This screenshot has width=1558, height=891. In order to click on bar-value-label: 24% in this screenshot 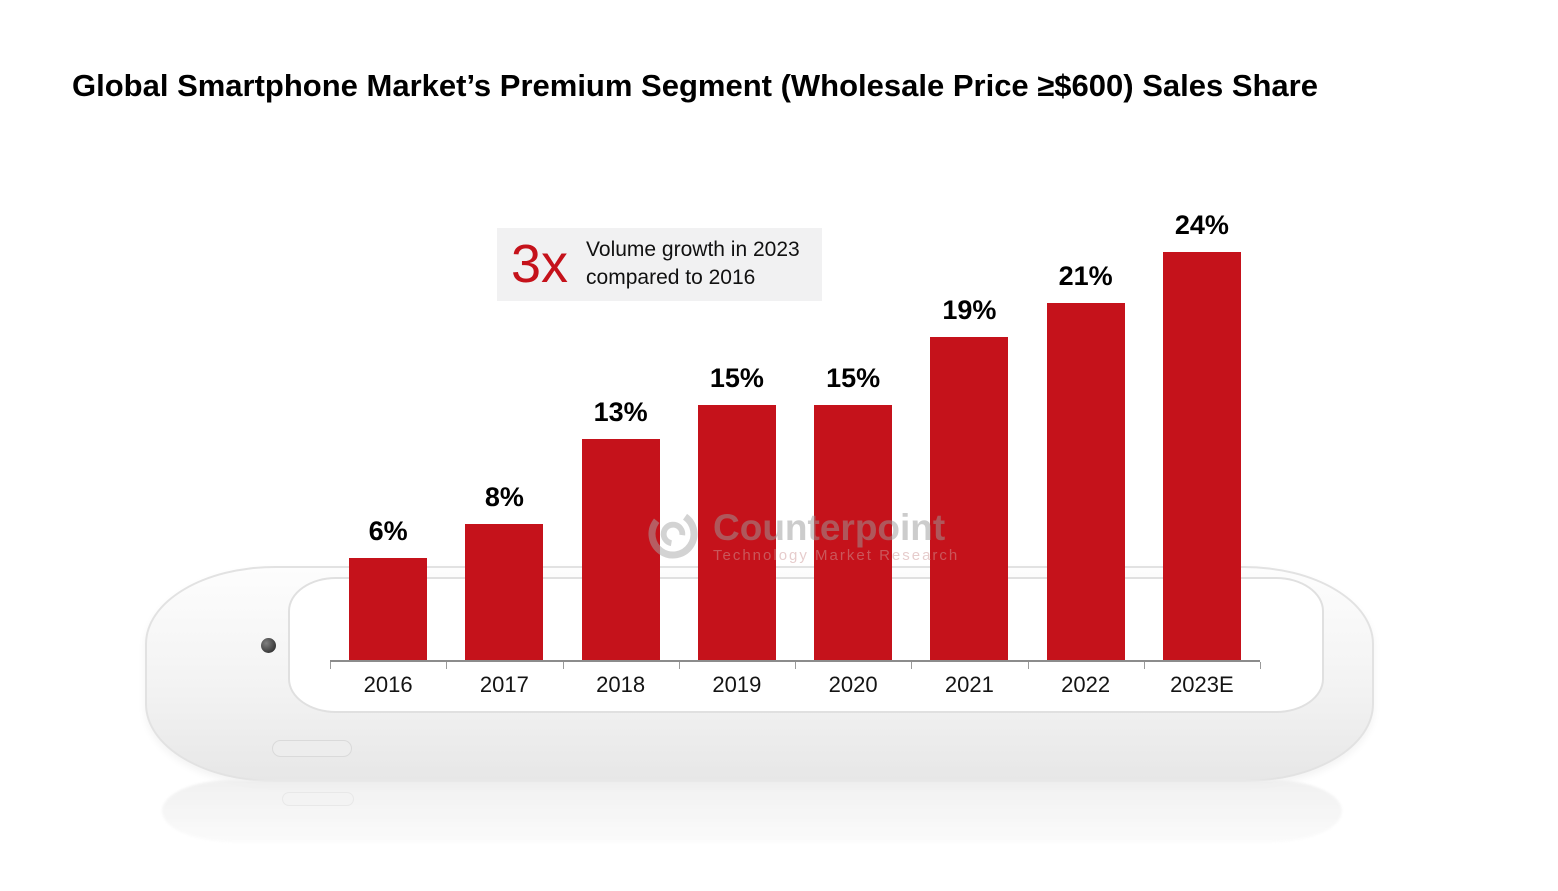, I will do `click(1201, 225)`.